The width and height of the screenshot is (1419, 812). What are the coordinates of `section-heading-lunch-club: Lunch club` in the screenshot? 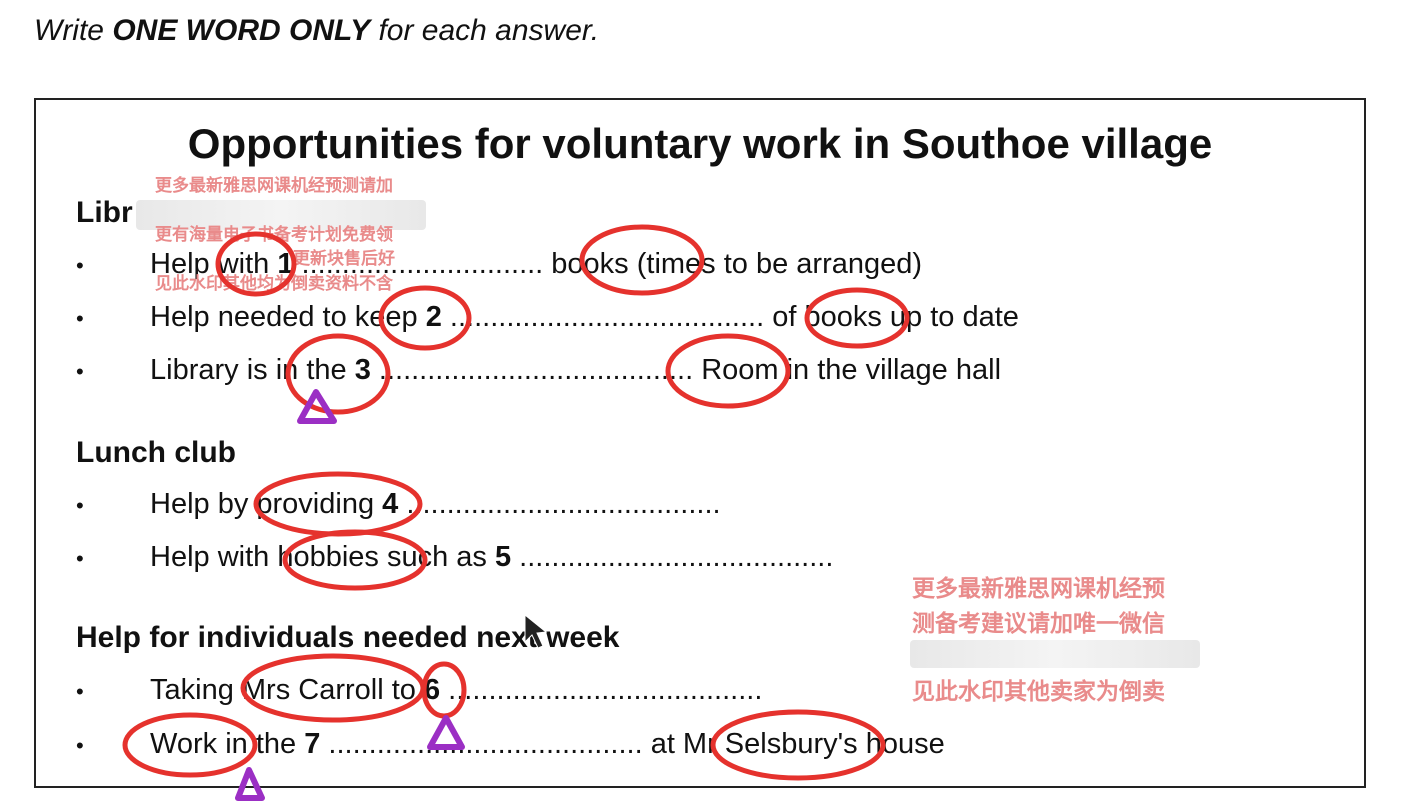 It's located at (156, 452).